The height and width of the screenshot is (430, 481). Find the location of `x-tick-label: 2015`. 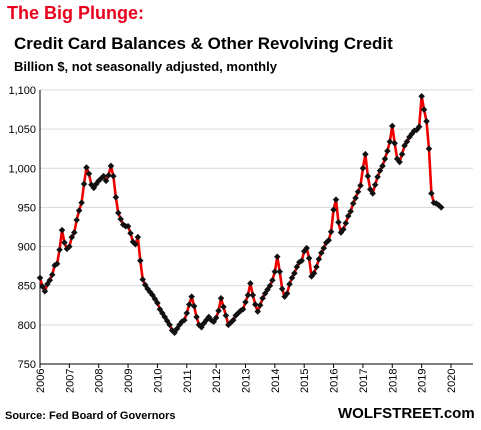

x-tick-label: 2015 is located at coordinates (305, 381).